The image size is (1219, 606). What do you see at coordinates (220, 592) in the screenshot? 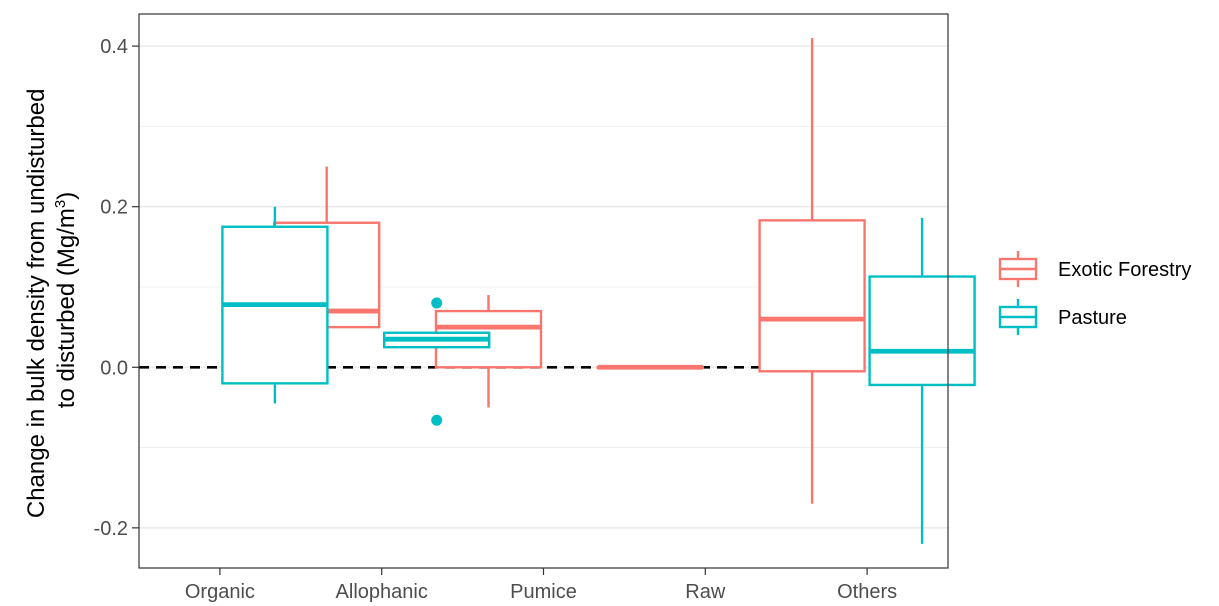
I see `x-tick-label: Organic` at bounding box center [220, 592].